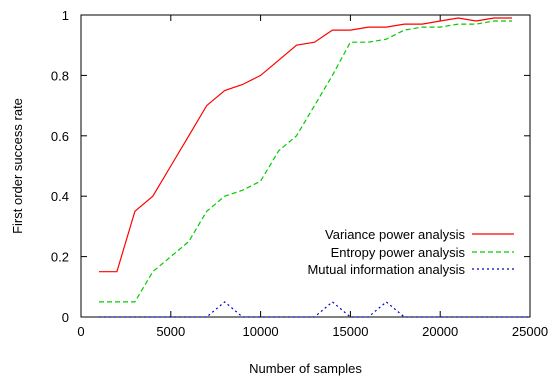 This screenshot has height=381, width=553. I want to click on y-axis-label: First order success rate, so click(17, 166).